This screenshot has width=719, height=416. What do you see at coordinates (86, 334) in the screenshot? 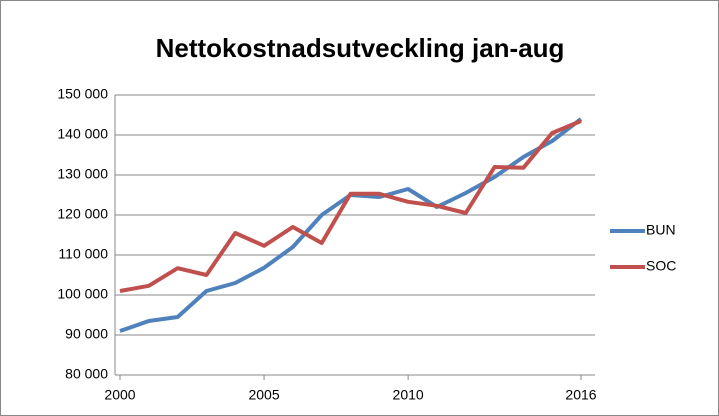
I see `y-tick-label: 90 000` at bounding box center [86, 334].